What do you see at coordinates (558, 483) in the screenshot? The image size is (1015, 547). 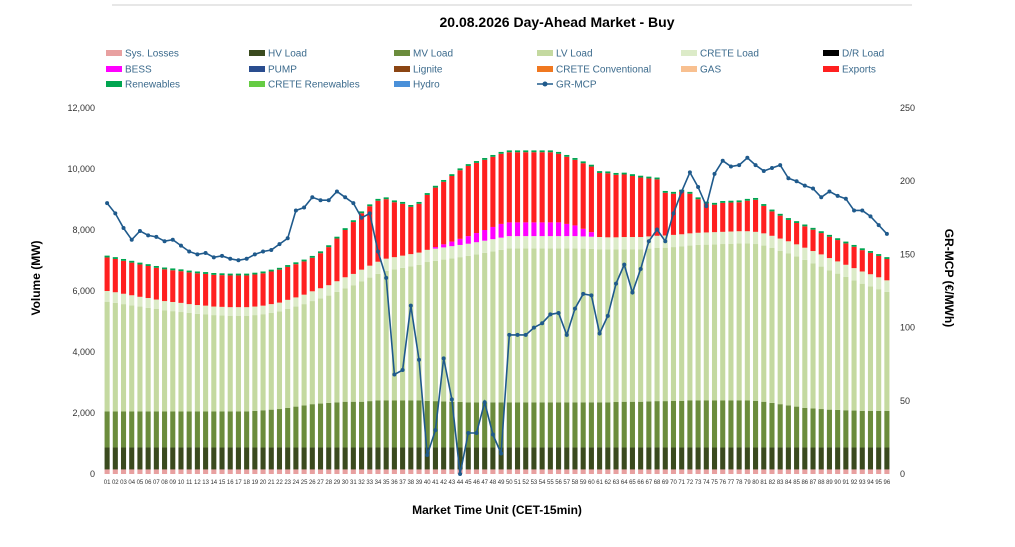 I see `x-tick-label: 56` at bounding box center [558, 483].